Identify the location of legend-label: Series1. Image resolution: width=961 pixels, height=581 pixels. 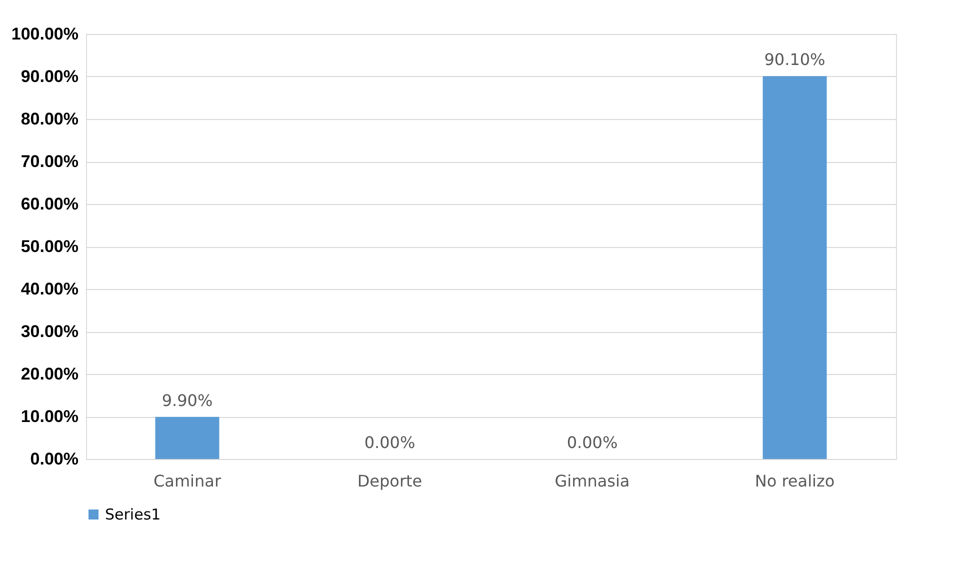
(133, 515).